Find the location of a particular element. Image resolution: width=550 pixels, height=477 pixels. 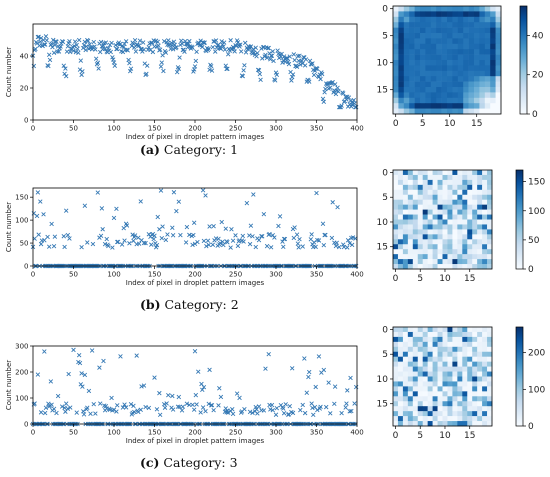

caption-a: (a) Category: 1 is located at coordinates (189, 149).